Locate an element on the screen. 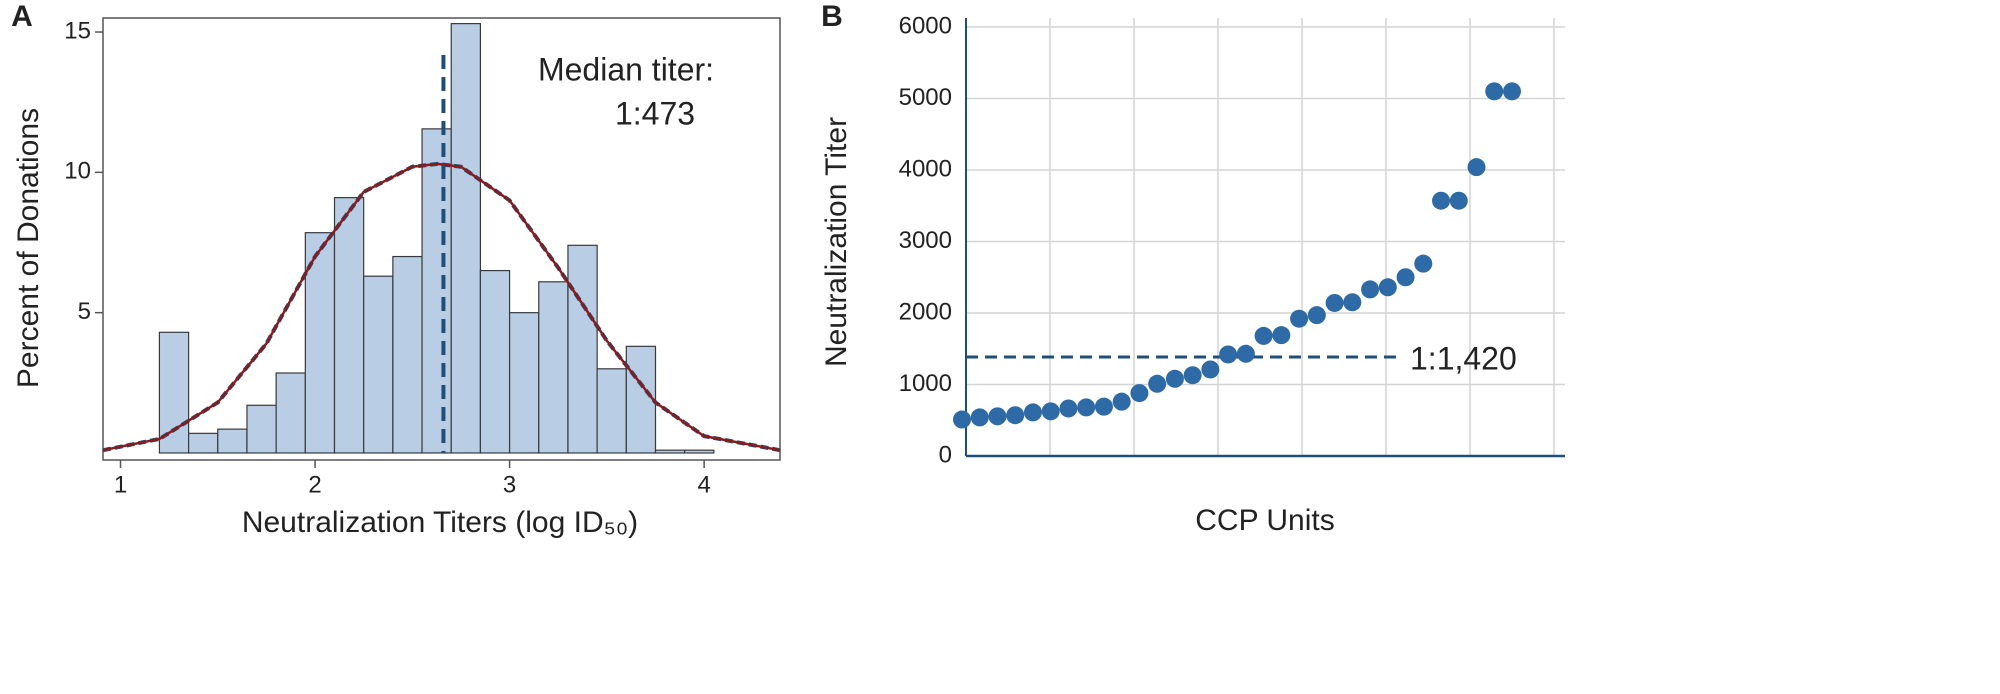  y-tick-label: 10 is located at coordinates (77, 171).